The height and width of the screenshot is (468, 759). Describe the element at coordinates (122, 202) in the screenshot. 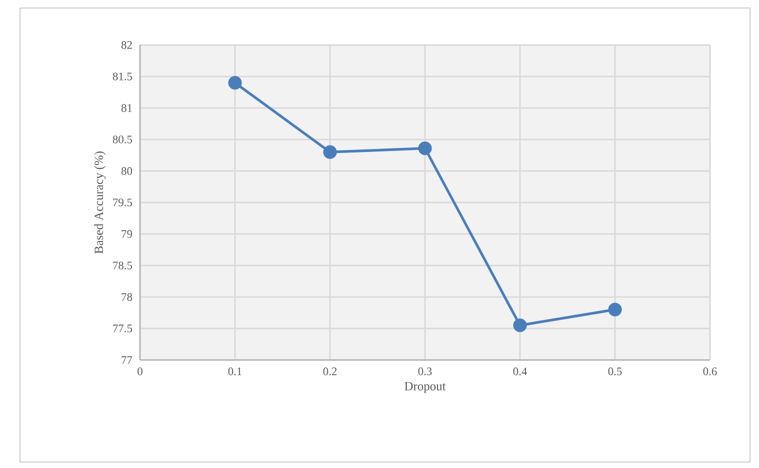

I see `y-tick-label: 79.5` at that location.